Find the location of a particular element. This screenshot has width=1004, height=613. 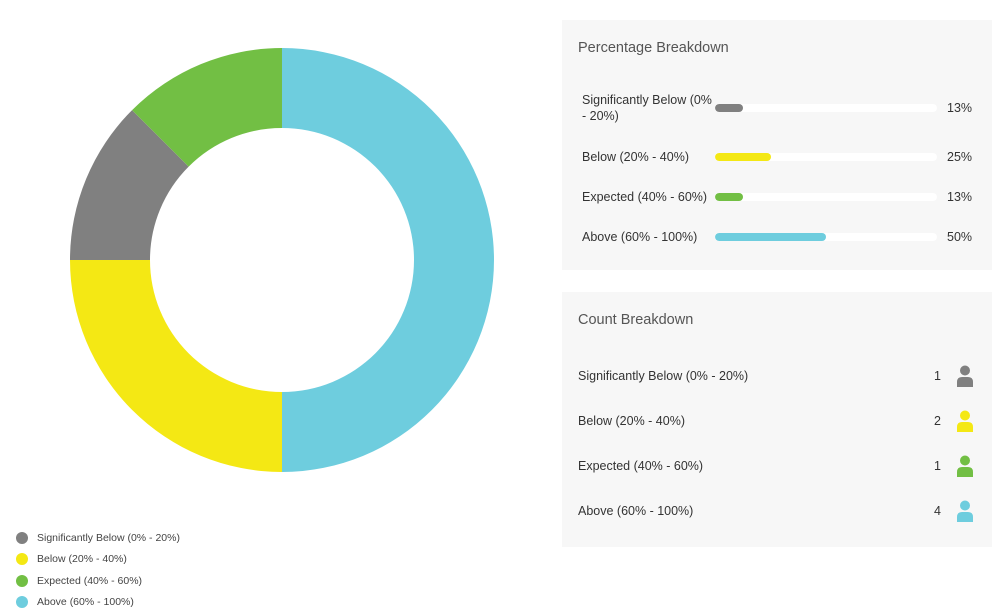

legend-label: Expected (40% - 60%) is located at coordinates (90, 580).